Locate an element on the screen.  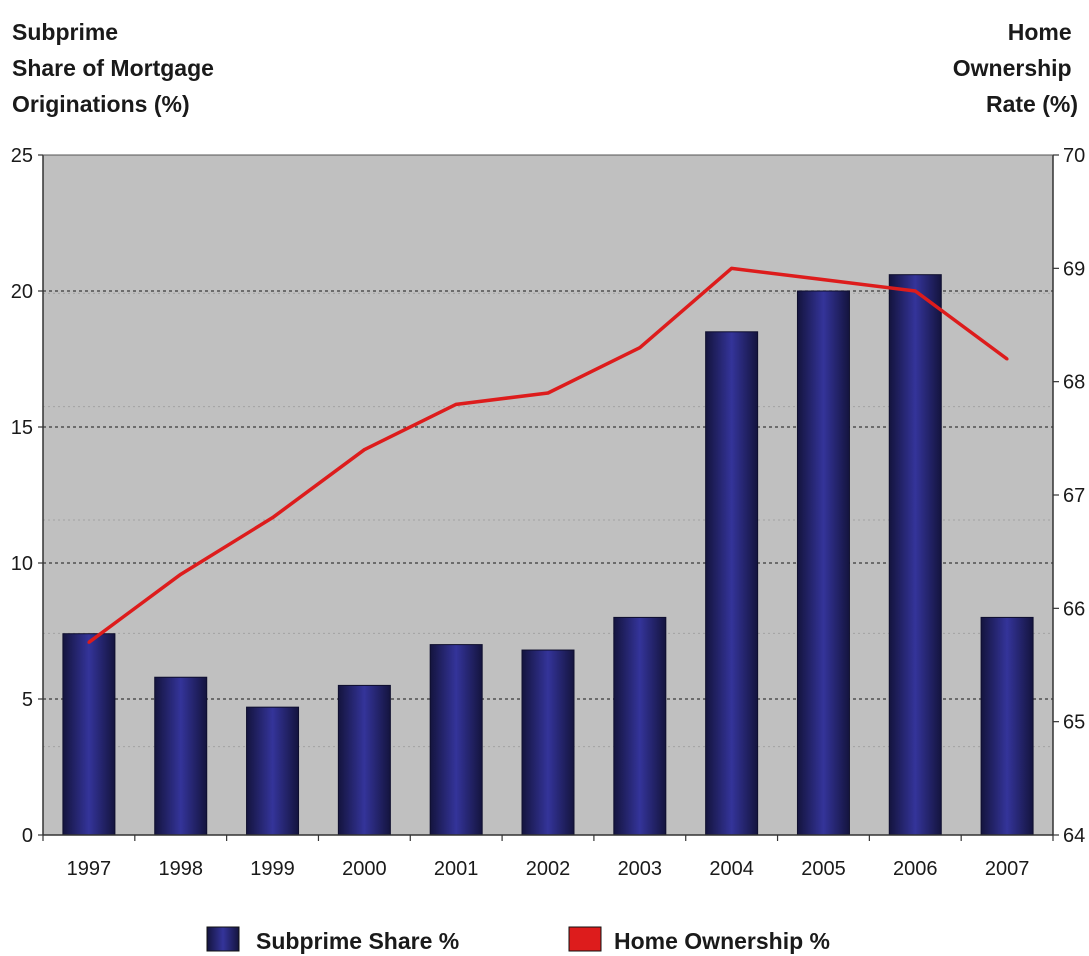
bar-1999 is located at coordinates (273, 771).